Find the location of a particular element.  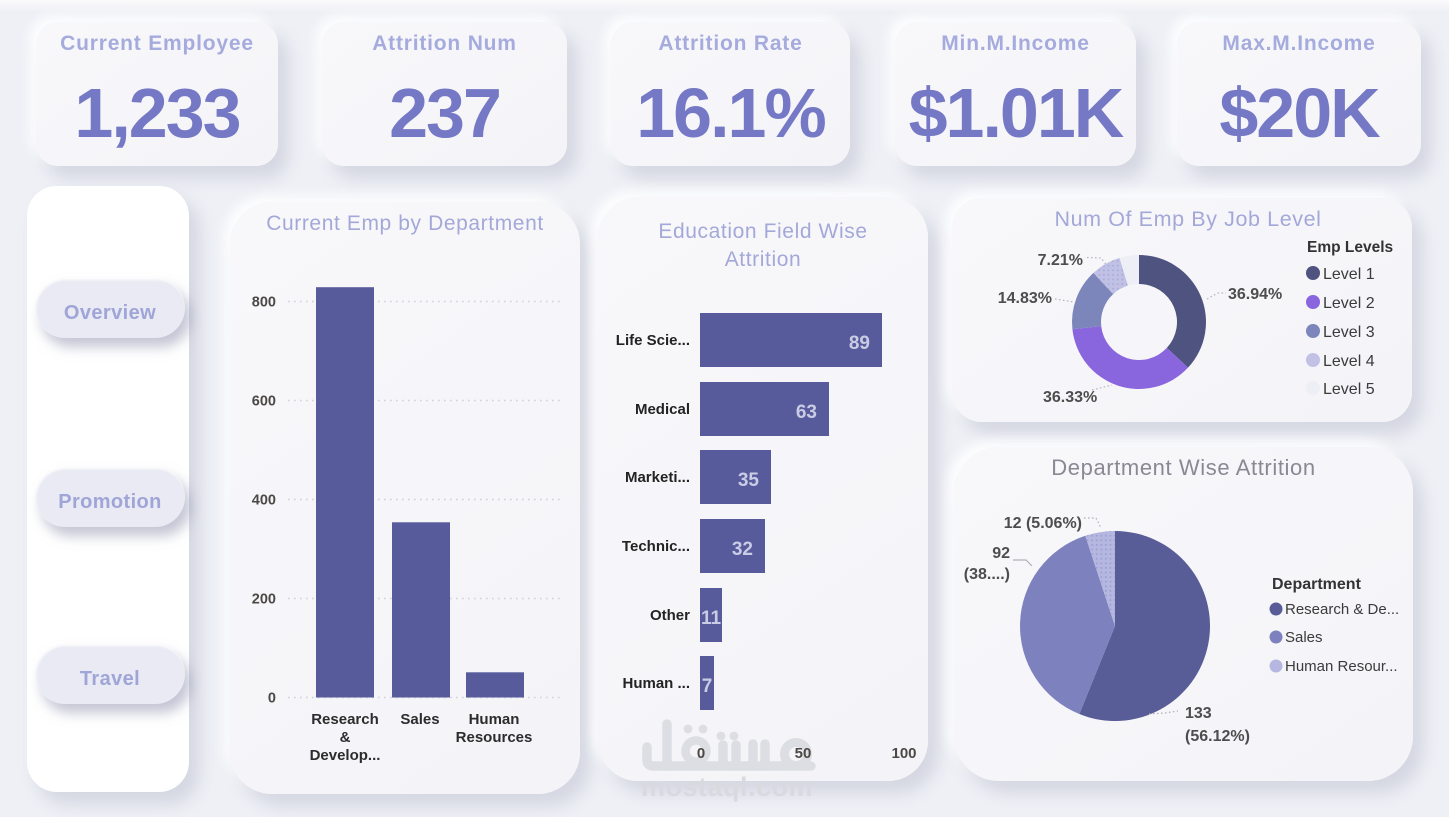

svg-text: Level 4 is located at coordinates (1349, 361).